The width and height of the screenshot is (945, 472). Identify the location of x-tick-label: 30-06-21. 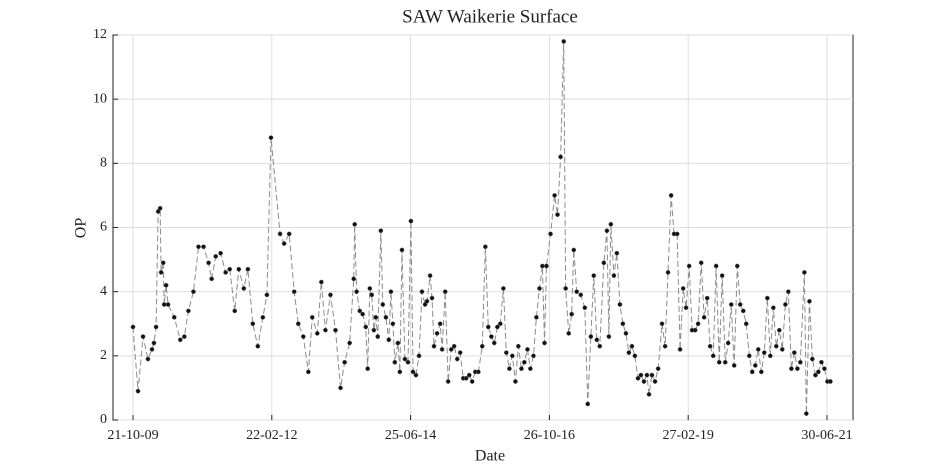
(826, 435).